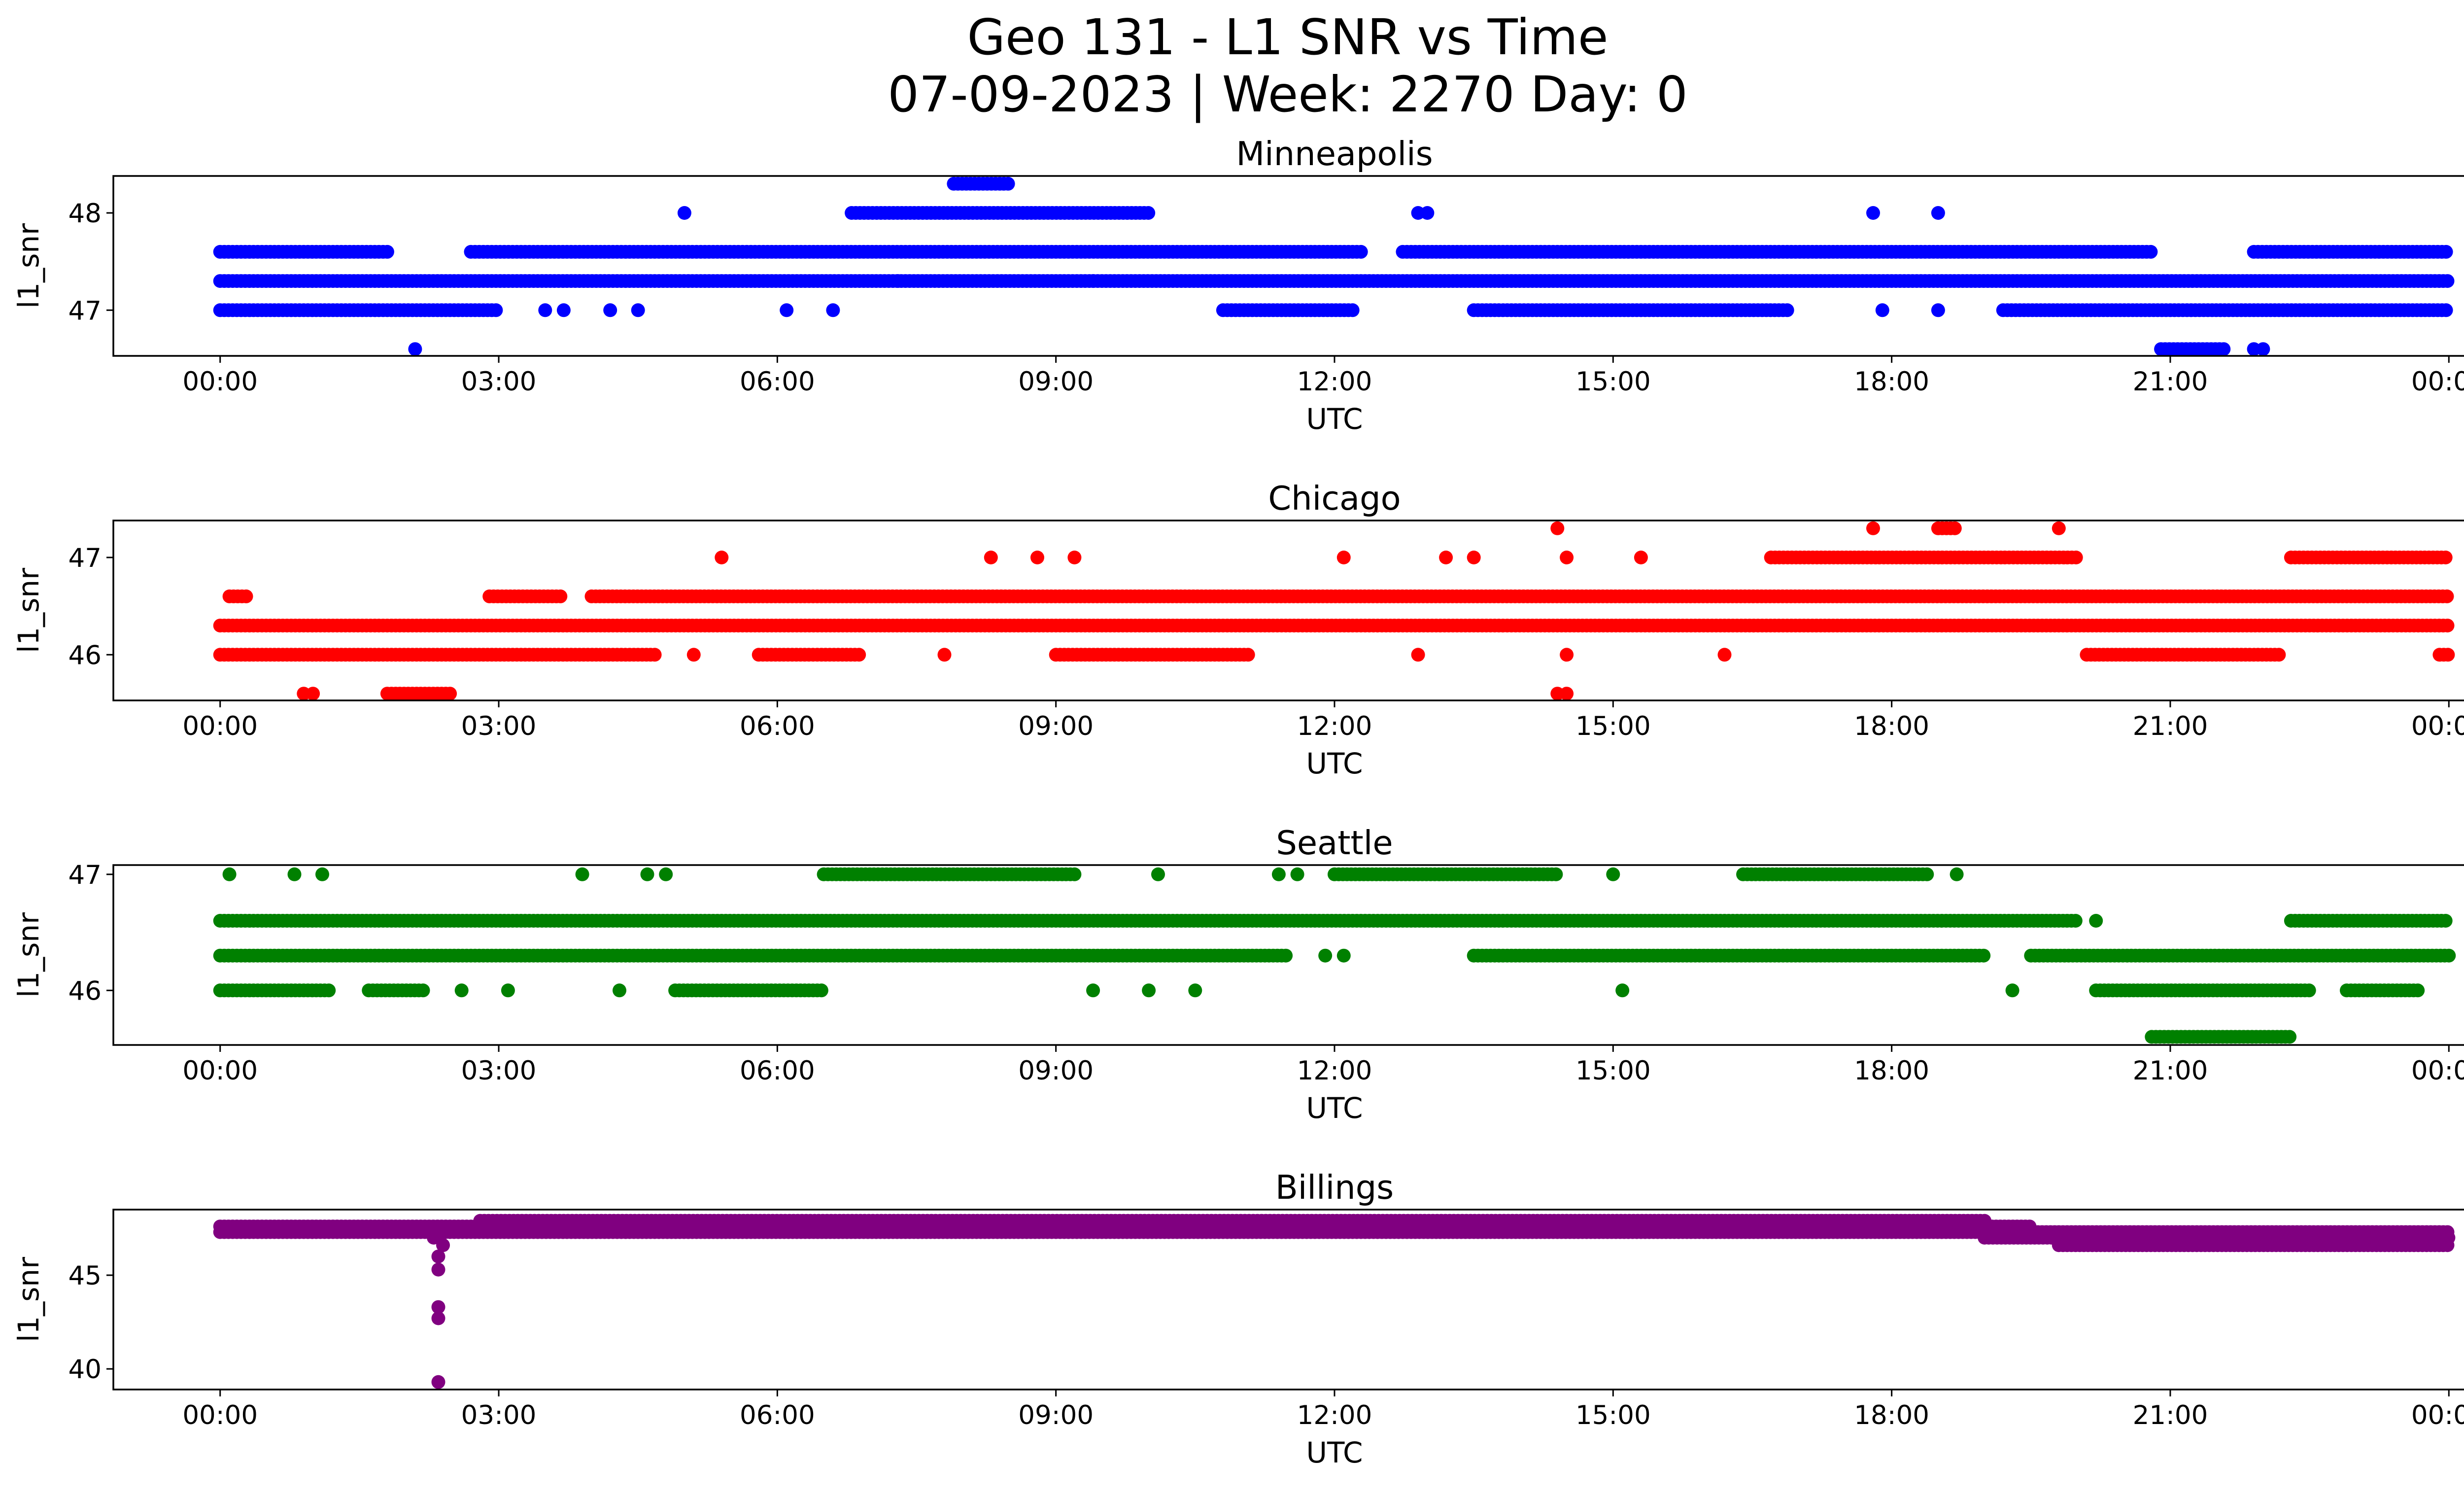  I want to click on subplot-title: Chicago, so click(1334, 498).